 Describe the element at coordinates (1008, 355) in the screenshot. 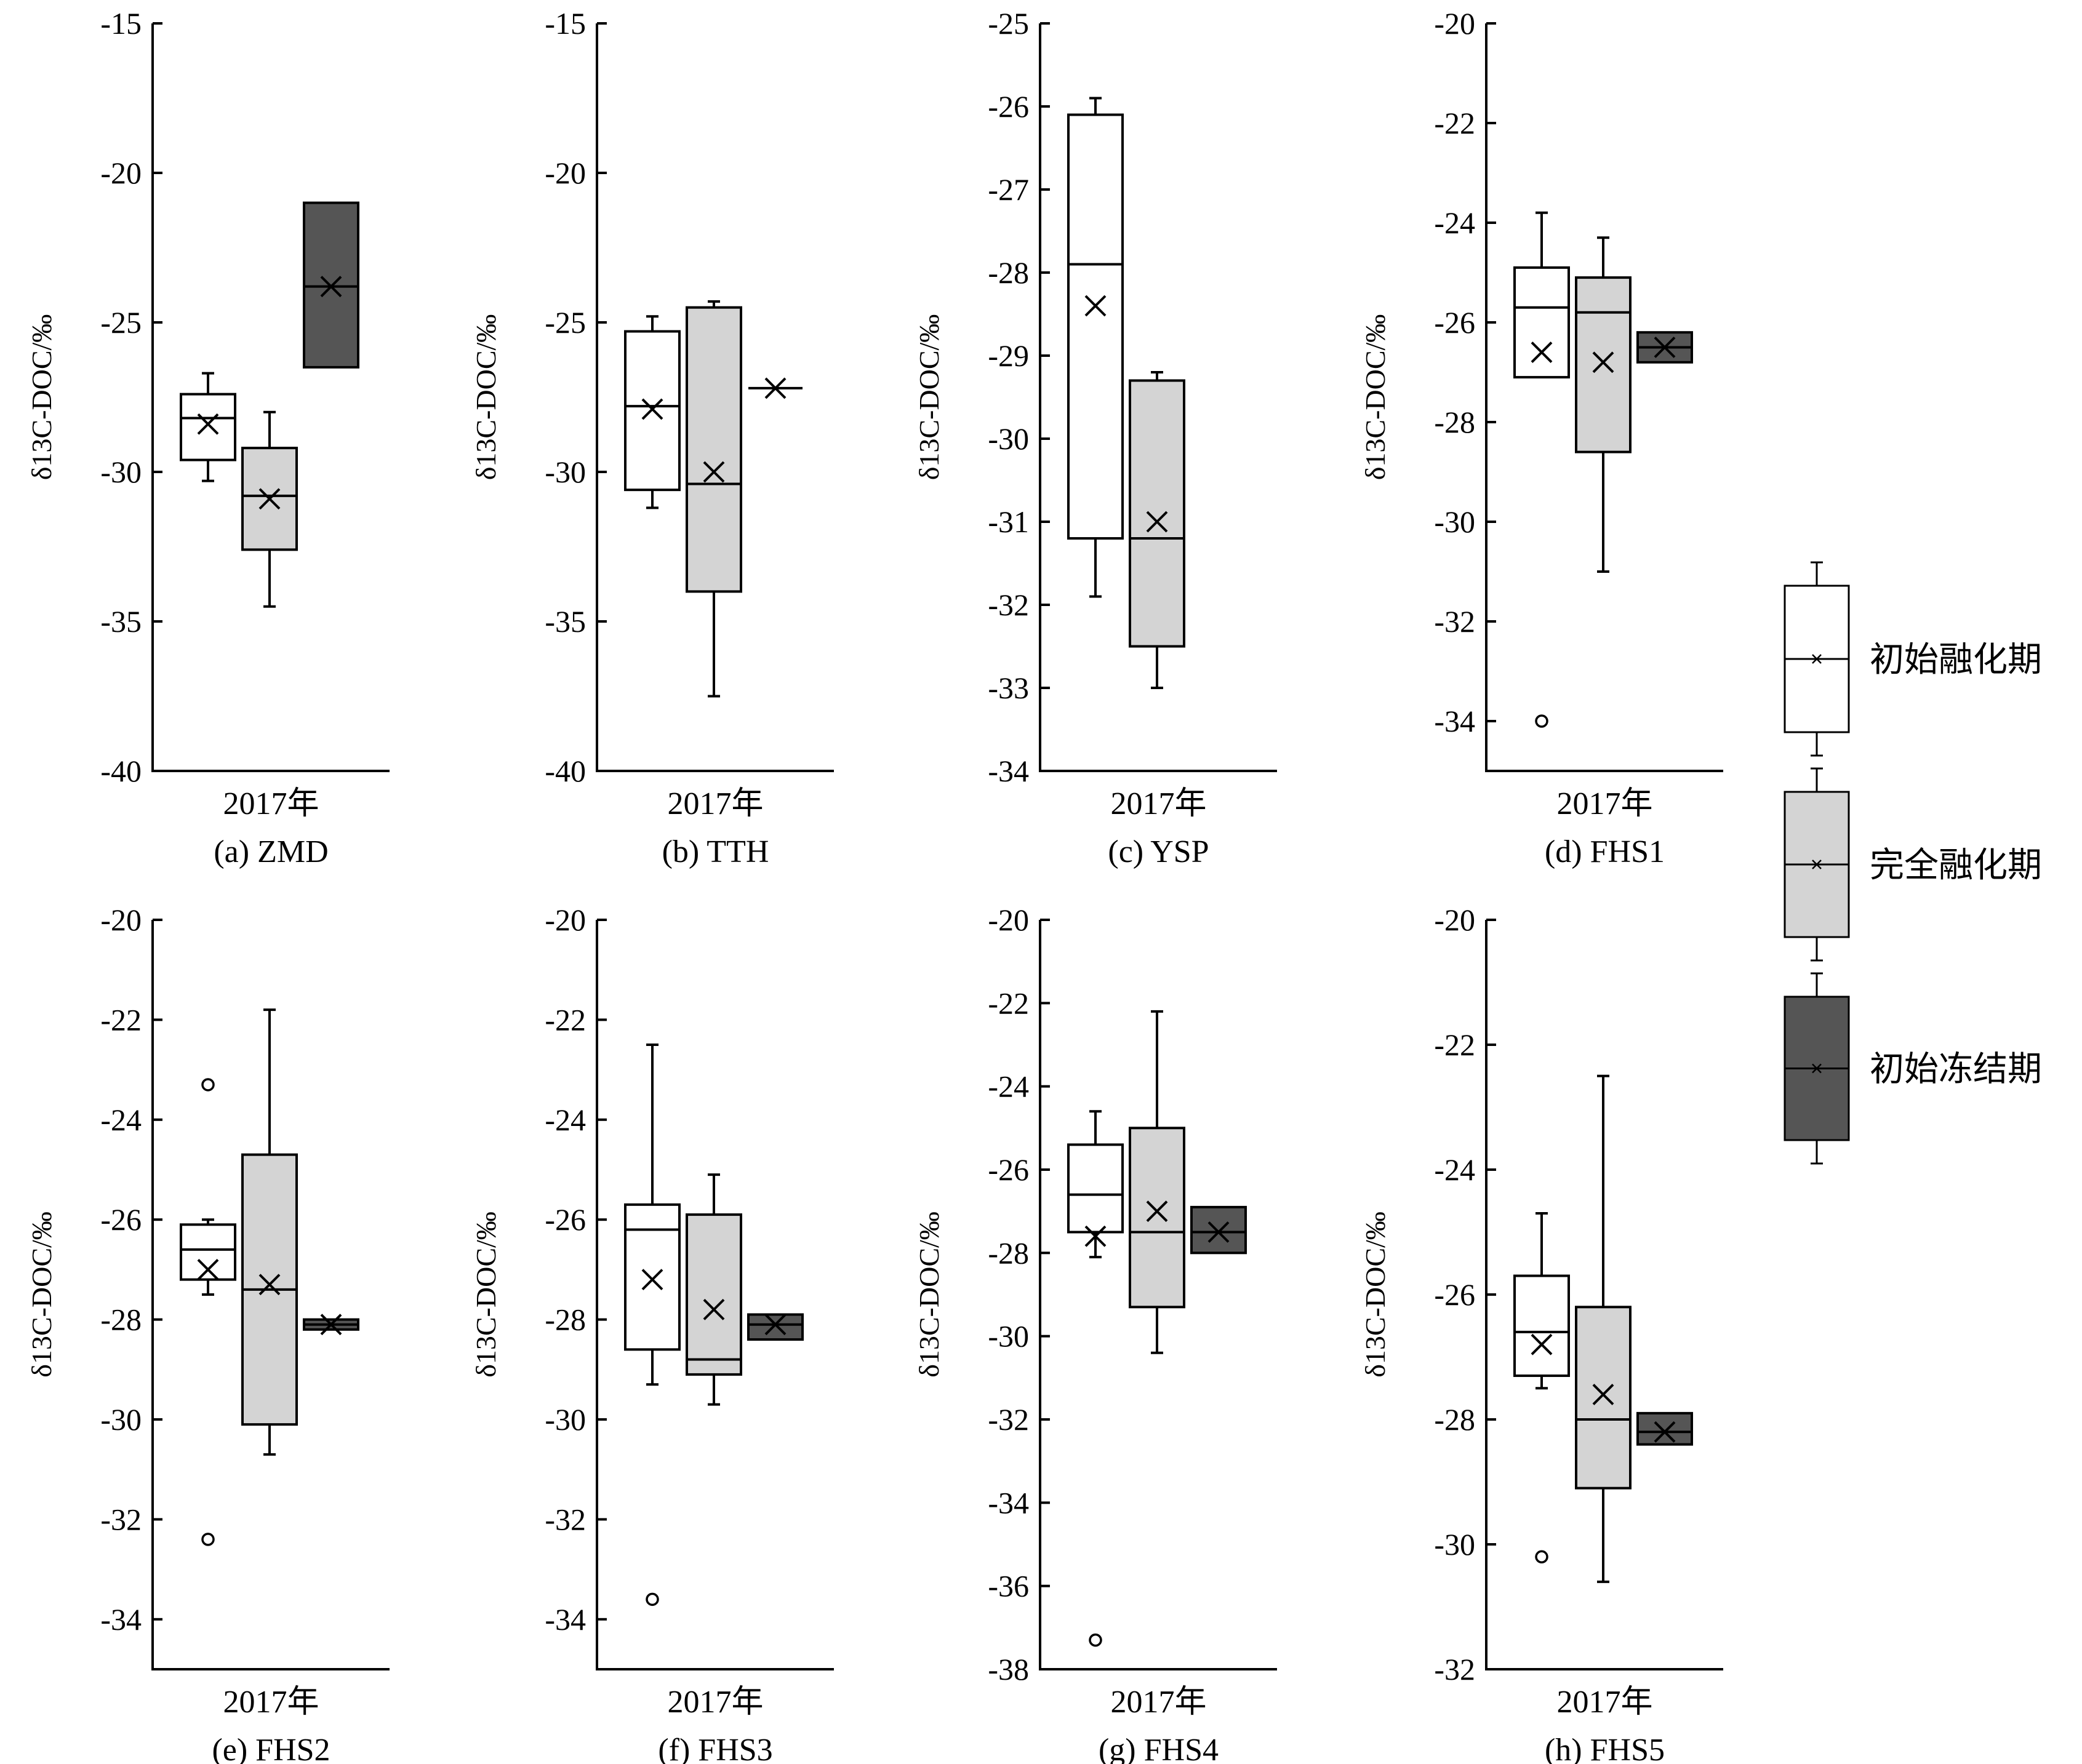

I see `y-tick-label: -29` at that location.